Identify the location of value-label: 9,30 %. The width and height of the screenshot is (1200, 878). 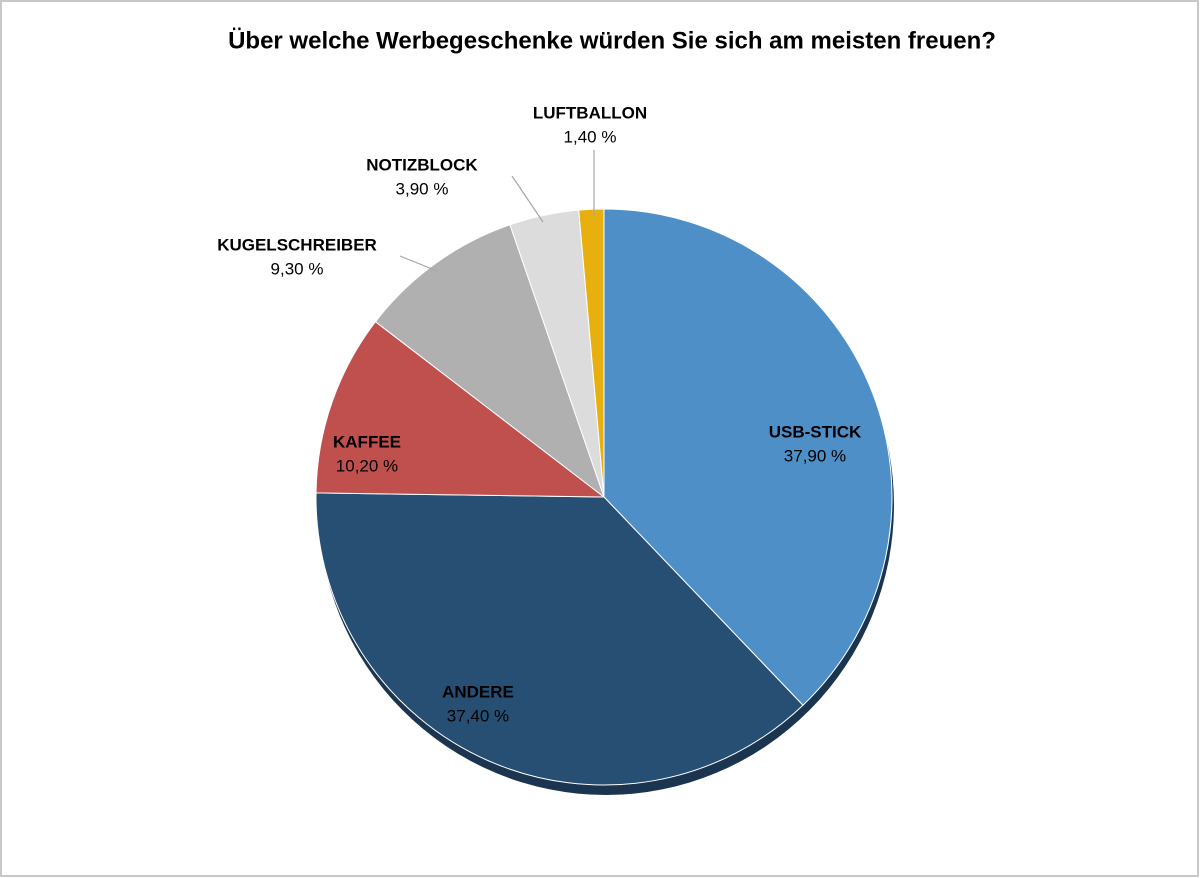
(297, 268).